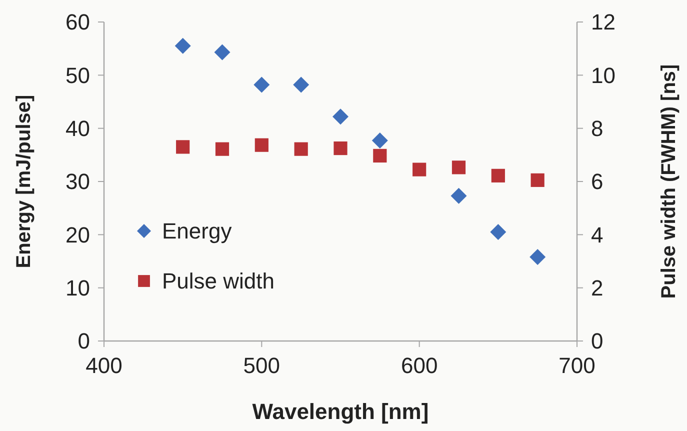 This screenshot has height=431, width=687. What do you see at coordinates (340, 411) in the screenshot?
I see `x-axis-title: Wavelength [nm]` at bounding box center [340, 411].